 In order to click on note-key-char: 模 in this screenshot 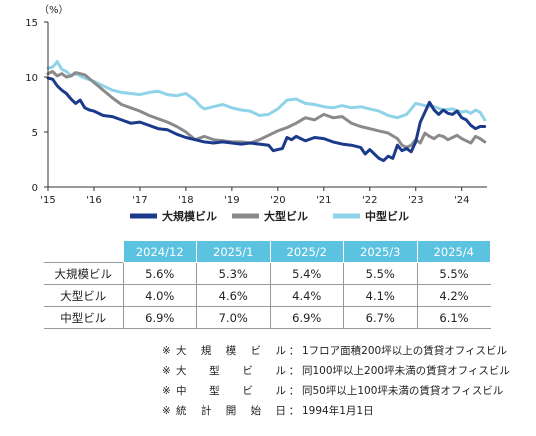, I will do `click(231, 351)`.